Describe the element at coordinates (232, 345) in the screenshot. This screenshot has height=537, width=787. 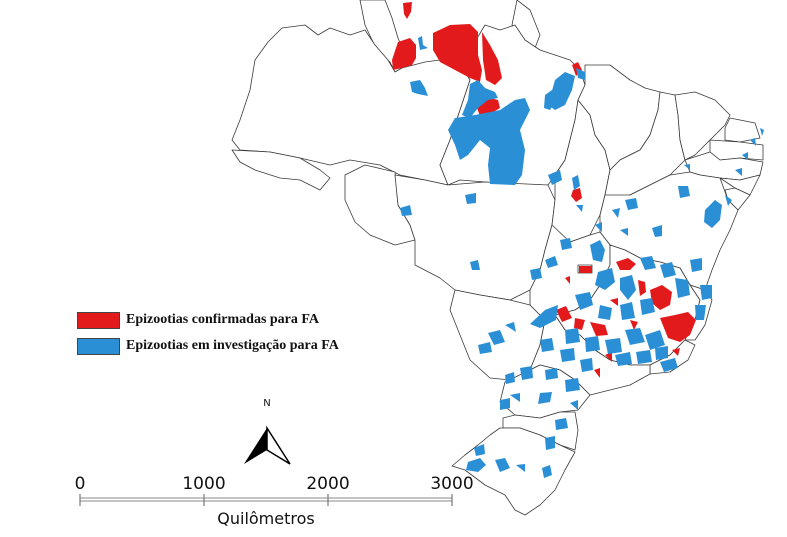
I see `legend-label-investigation: Epizootias em investigação para FA` at that location.